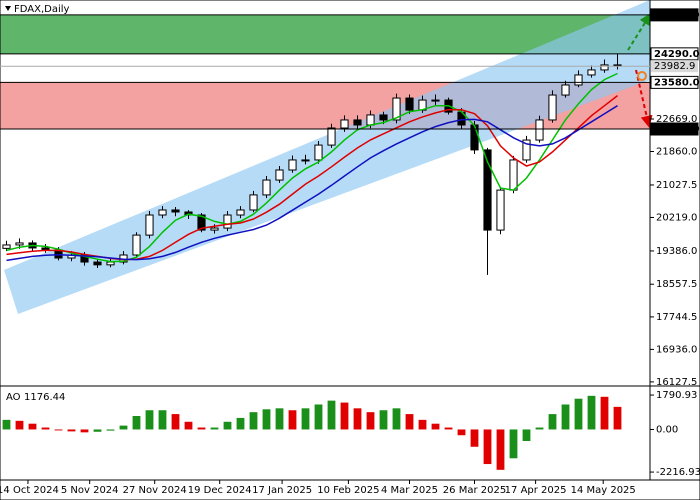 The image size is (700, 500). I want to click on y-tick-label: 16936.0, so click(676, 349).